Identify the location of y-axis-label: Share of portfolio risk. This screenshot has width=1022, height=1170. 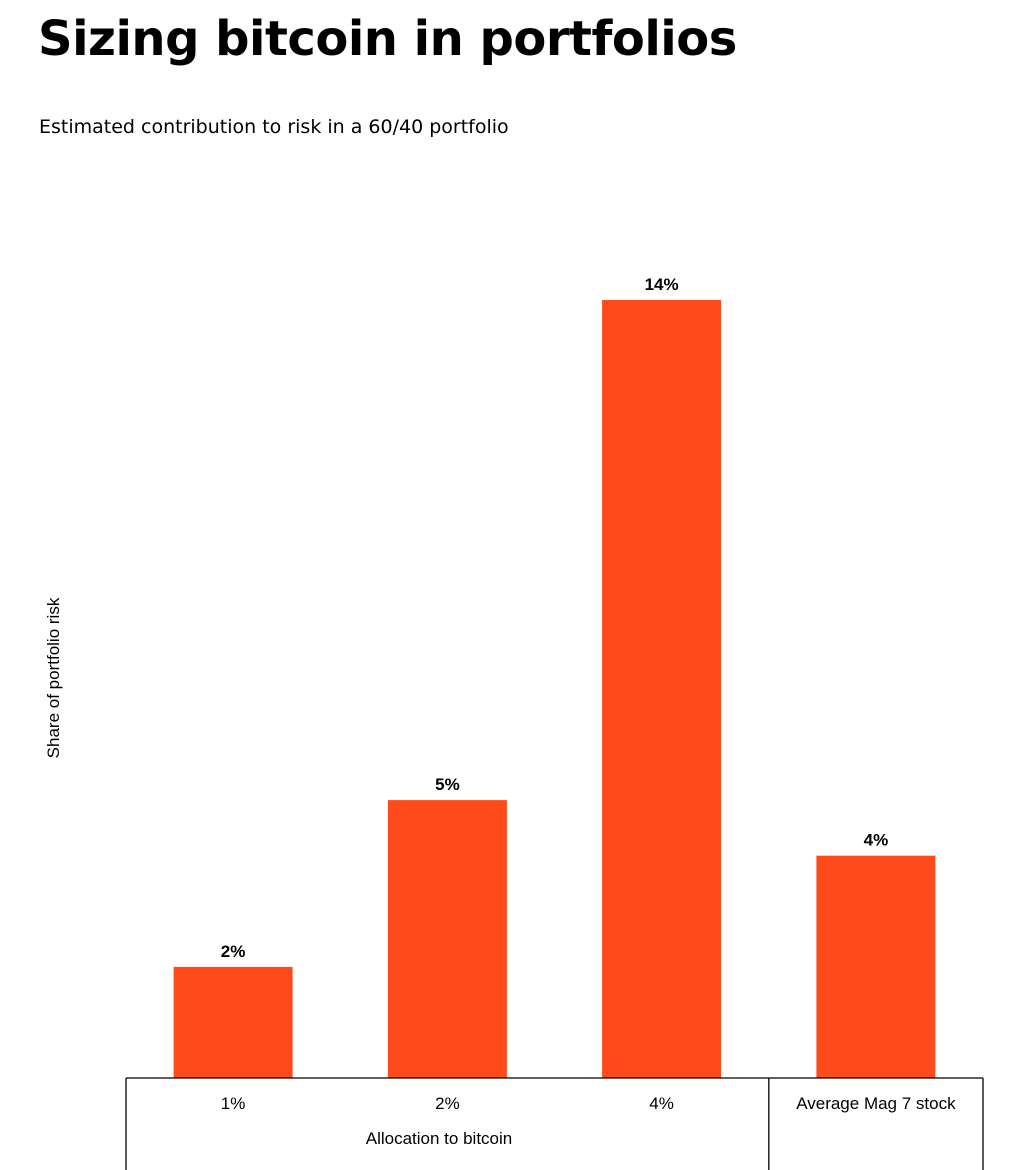
(53, 677).